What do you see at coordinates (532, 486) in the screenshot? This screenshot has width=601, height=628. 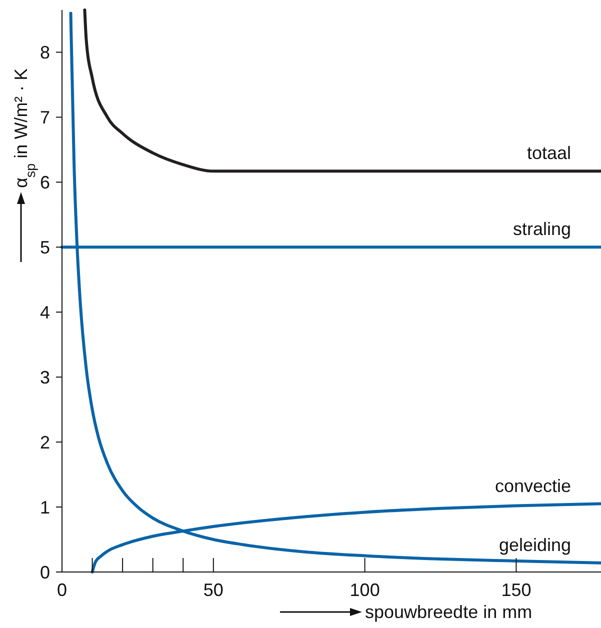 I see `series-label: convectie` at bounding box center [532, 486].